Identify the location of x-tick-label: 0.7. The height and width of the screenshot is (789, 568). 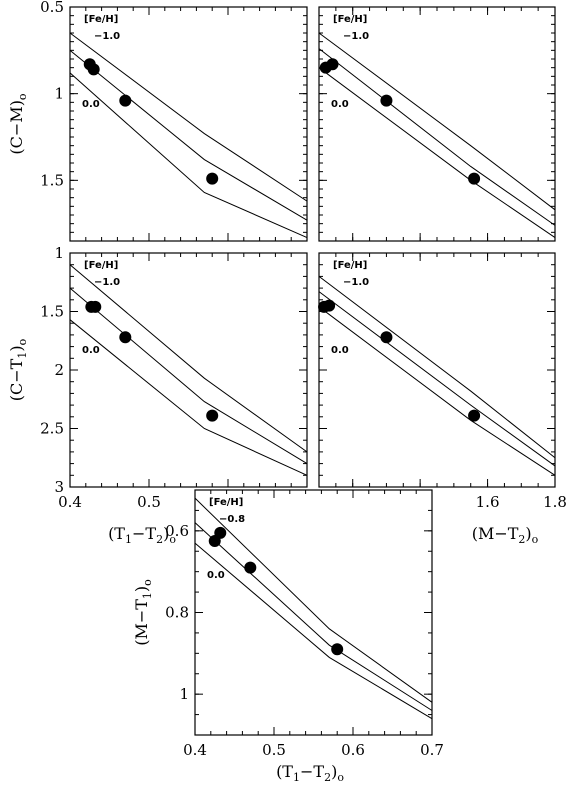
(432, 750).